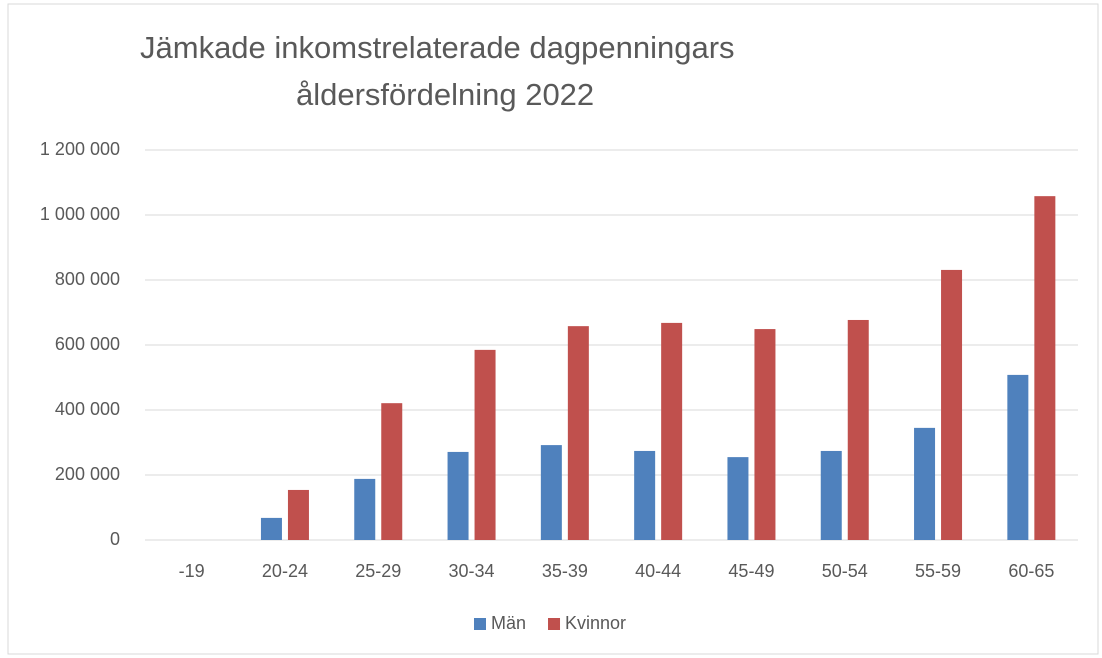 Image resolution: width=1102 pixels, height=658 pixels. Describe the element at coordinates (751, 571) in the screenshot. I see `x-tick-label: 45-49` at that location.